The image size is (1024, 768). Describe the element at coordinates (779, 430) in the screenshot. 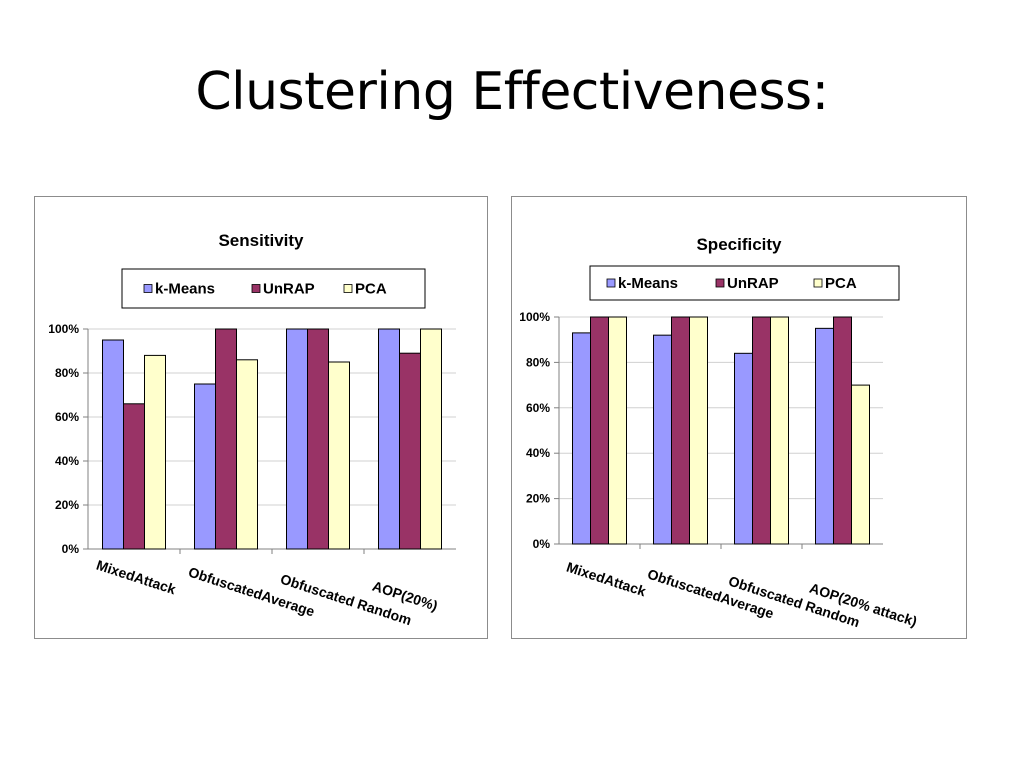

I see `specificity-bar-pca-obfuscated-random` at that location.